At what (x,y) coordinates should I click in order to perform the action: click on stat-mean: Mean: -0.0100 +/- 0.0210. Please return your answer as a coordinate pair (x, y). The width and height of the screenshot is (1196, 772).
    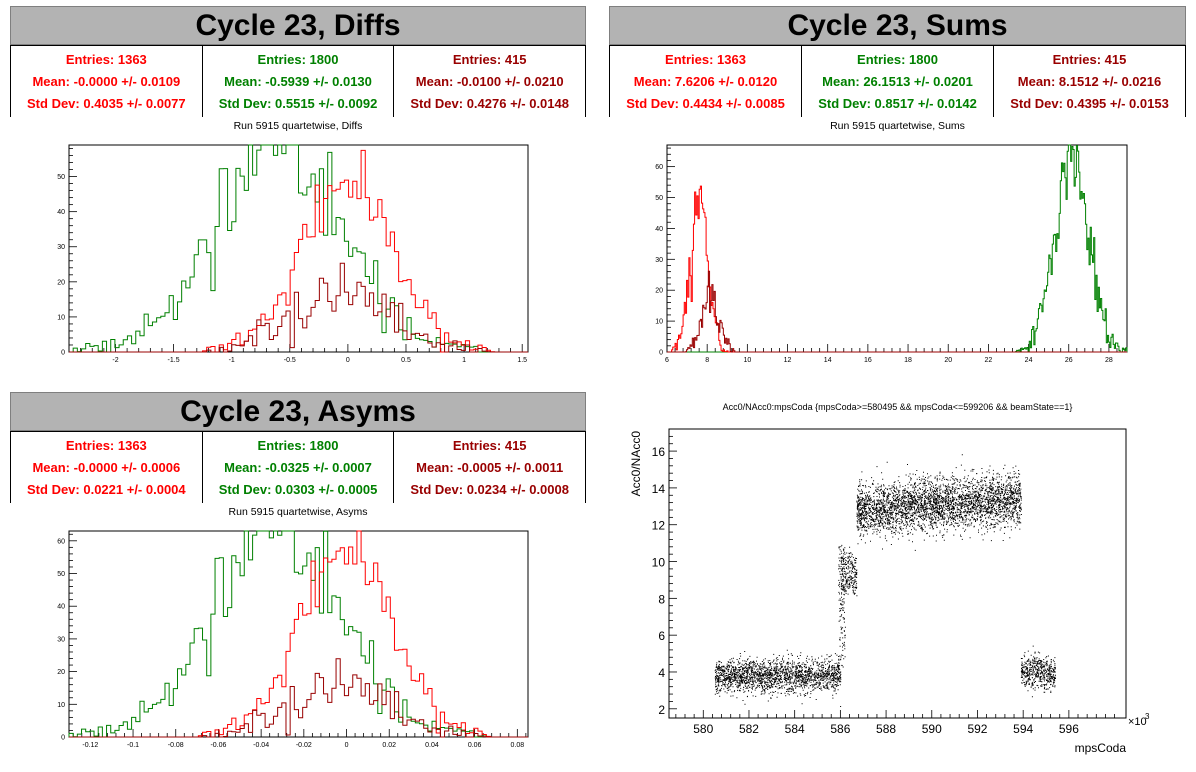
    Looking at the image, I should click on (489, 81).